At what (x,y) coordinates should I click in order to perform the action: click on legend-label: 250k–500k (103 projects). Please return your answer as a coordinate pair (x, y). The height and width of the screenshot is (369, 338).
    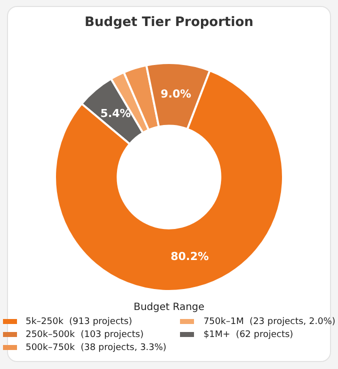
    Looking at the image, I should click on (85, 335).